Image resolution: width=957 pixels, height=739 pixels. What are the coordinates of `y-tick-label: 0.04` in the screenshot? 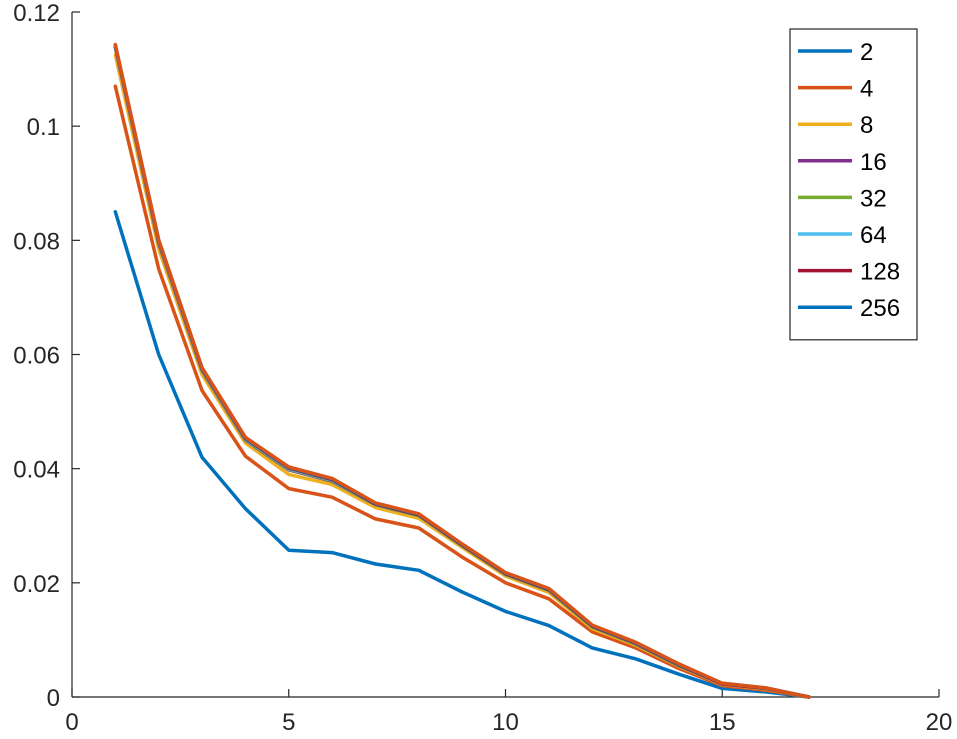 It's located at (36, 470).